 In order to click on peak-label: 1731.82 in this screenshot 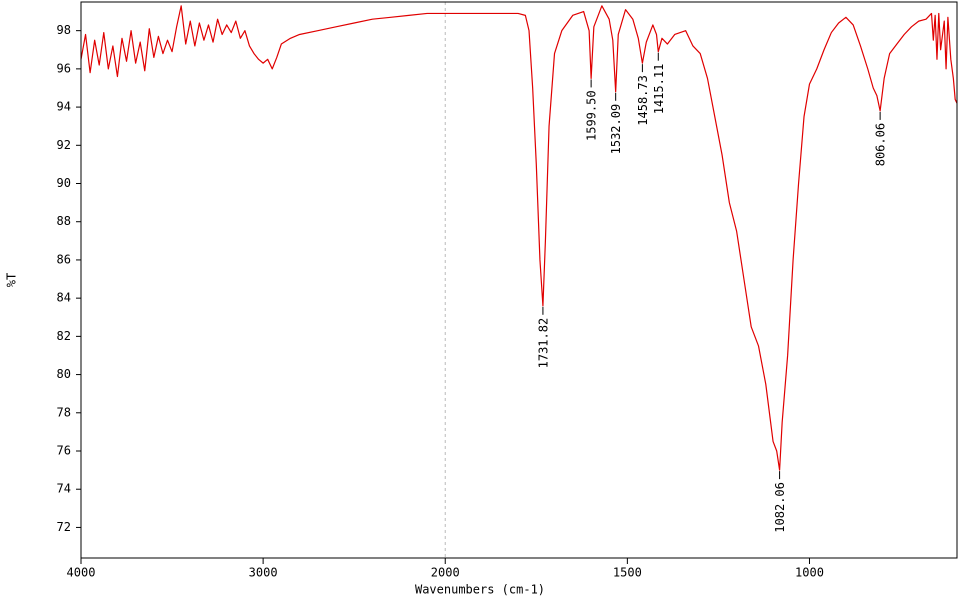, I will do `click(543, 343)`.